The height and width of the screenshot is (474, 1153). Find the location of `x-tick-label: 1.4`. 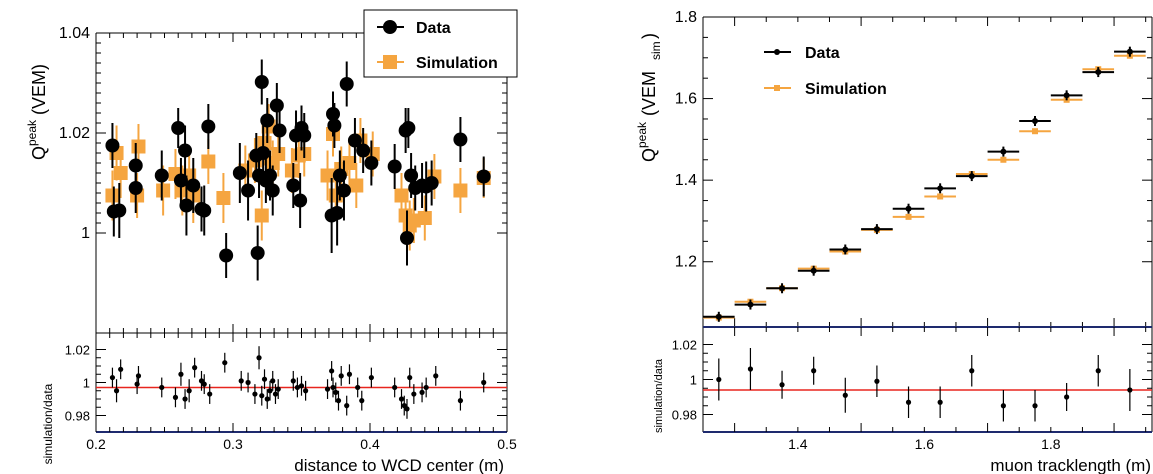

x-tick-label: 1.4 is located at coordinates (798, 444).